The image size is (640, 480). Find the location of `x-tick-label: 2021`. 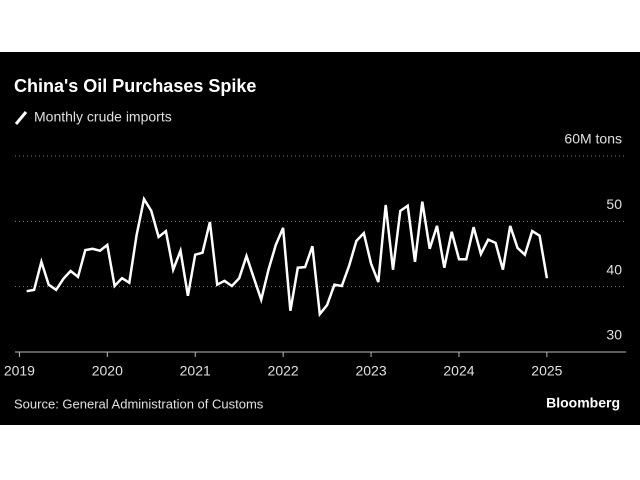

x-tick-label: 2021 is located at coordinates (195, 371).